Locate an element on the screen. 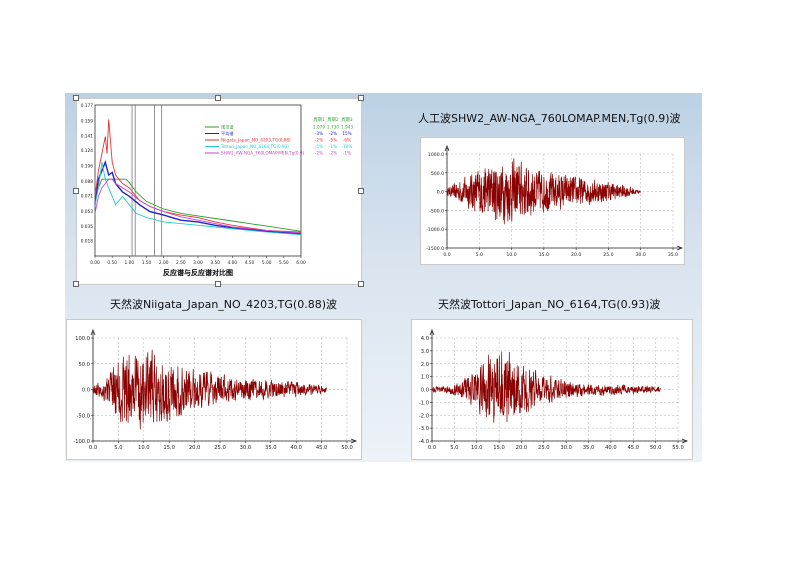  legend-header: 周期3 is located at coordinates (347, 120).